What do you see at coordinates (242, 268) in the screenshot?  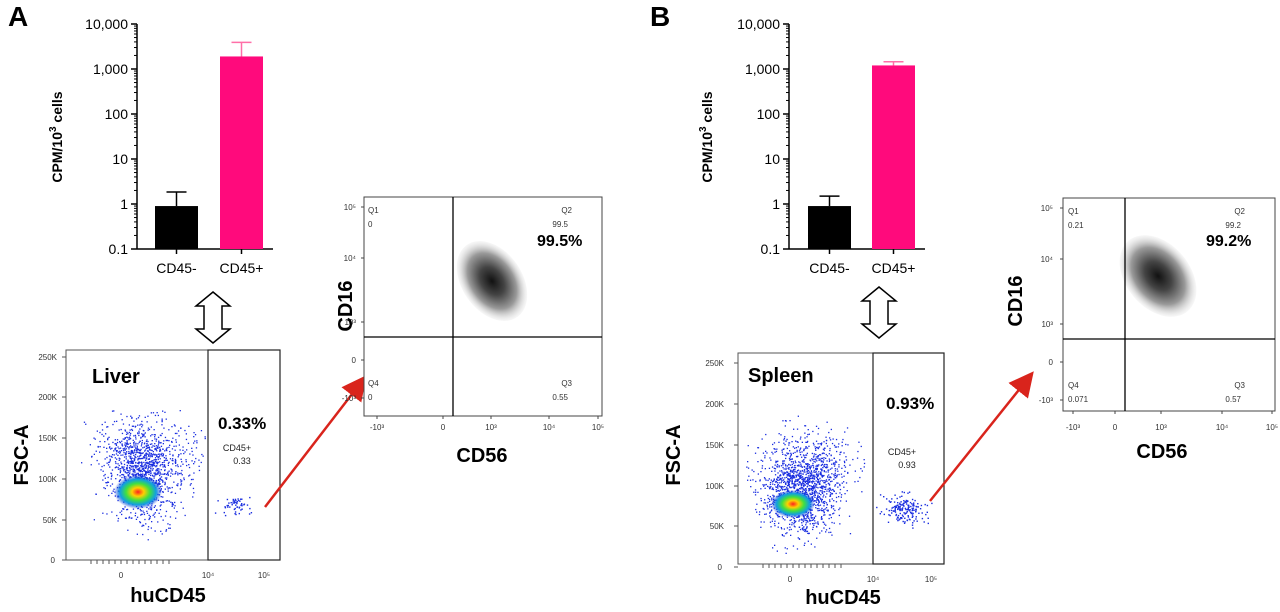 I see `x-tick-label: CD45+` at bounding box center [242, 268].